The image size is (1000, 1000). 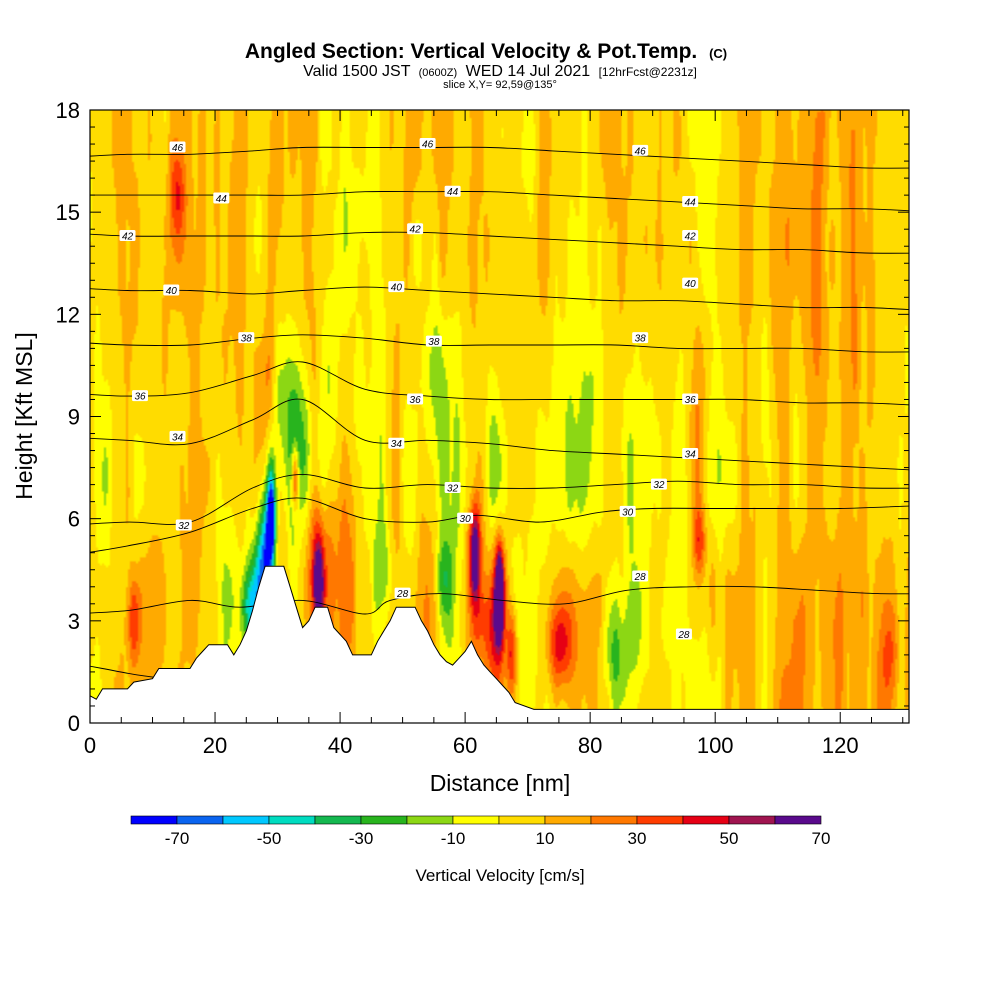 I want to click on contour-label: 32, so click(x=452, y=488).